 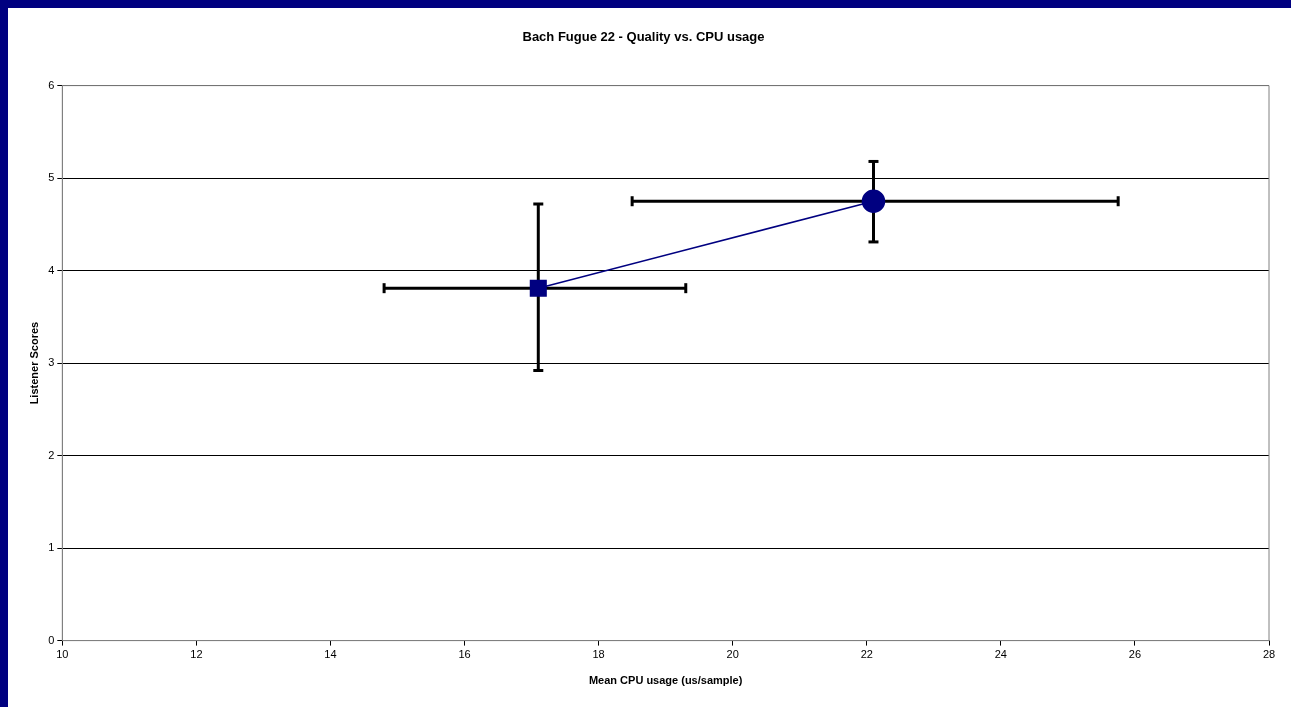 What do you see at coordinates (464, 654) in the screenshot?
I see `x-tick-label: 16` at bounding box center [464, 654].